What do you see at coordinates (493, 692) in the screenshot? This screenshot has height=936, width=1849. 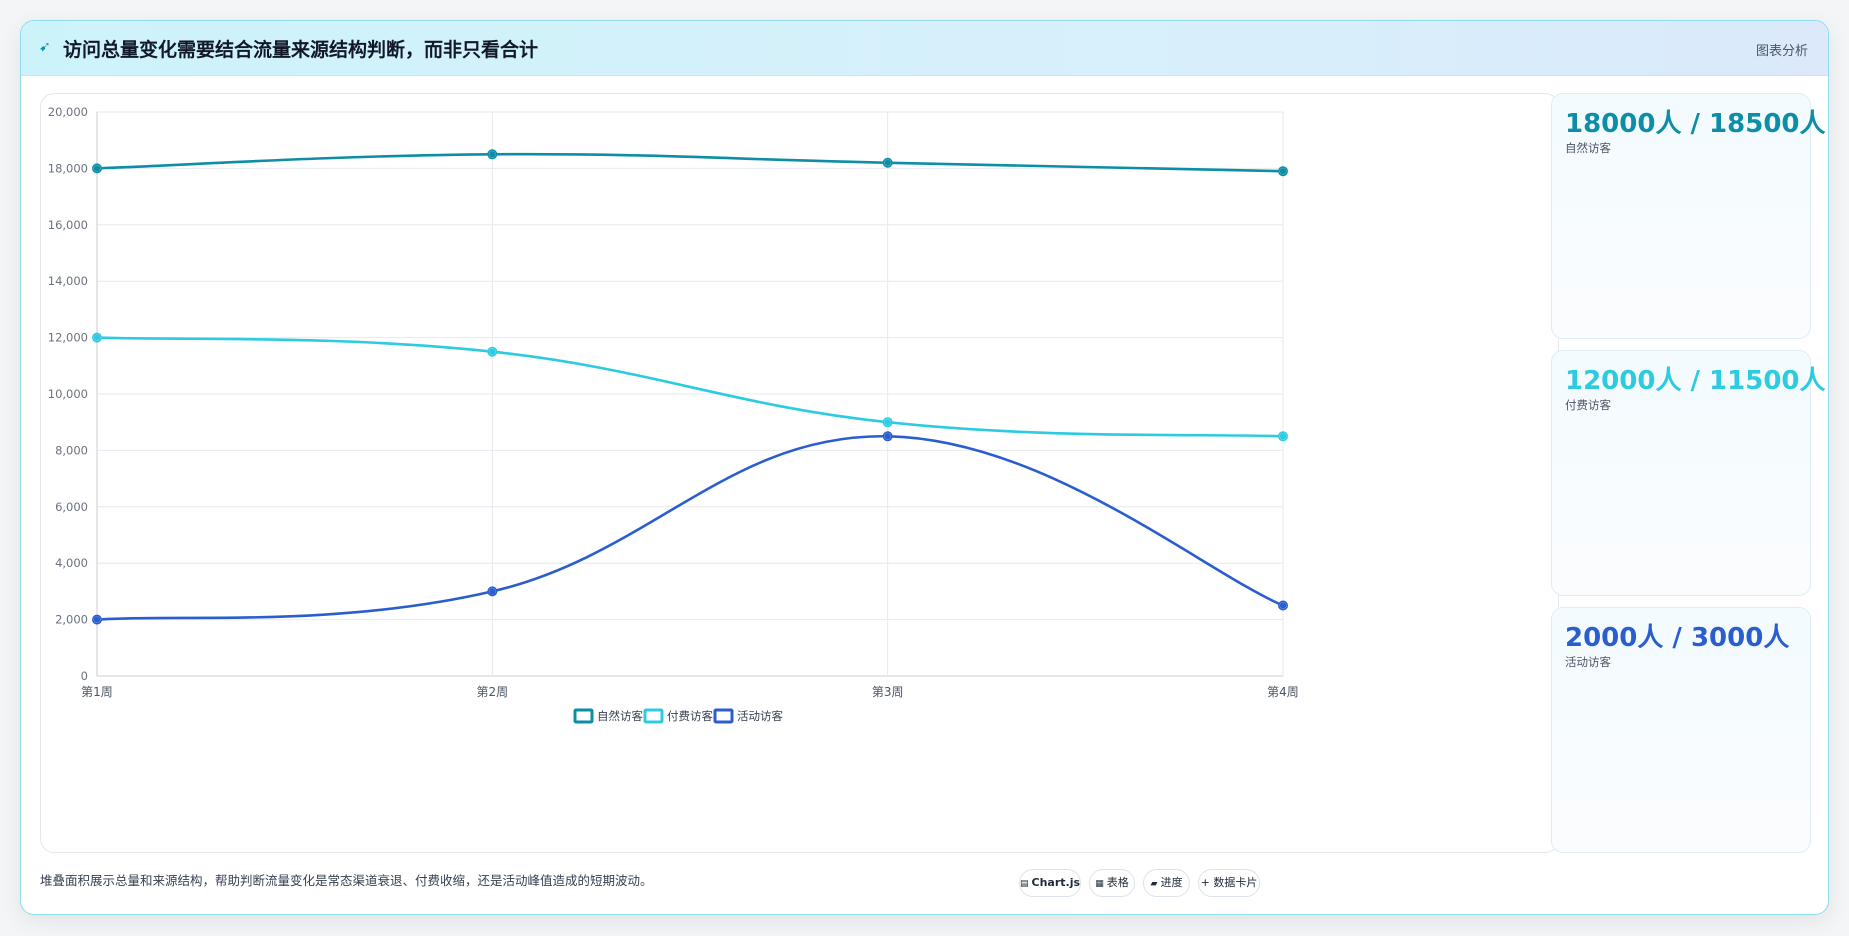 I see `x-tick-label: 第2周` at bounding box center [493, 692].